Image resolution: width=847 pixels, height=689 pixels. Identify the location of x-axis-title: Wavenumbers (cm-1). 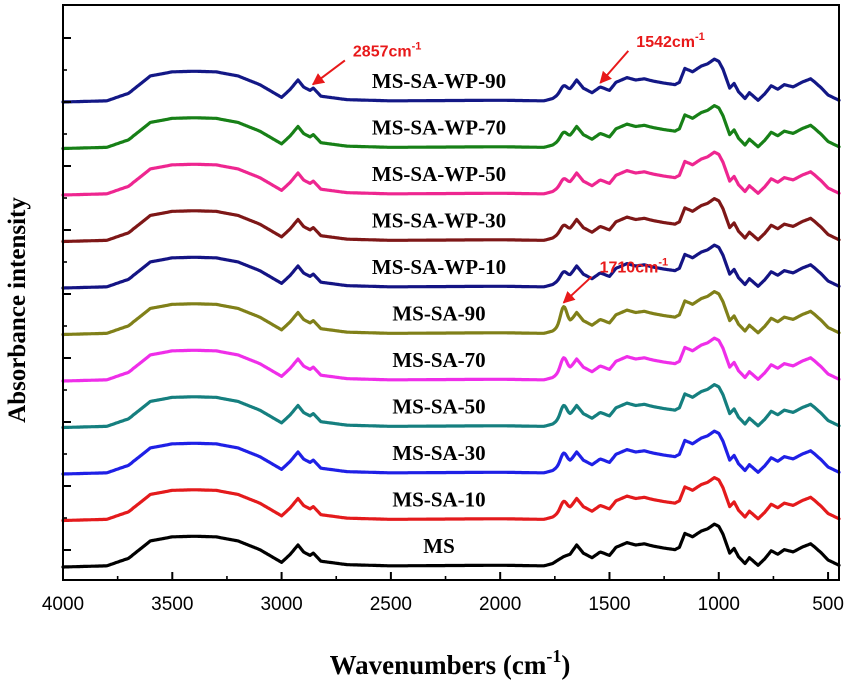
(450, 663).